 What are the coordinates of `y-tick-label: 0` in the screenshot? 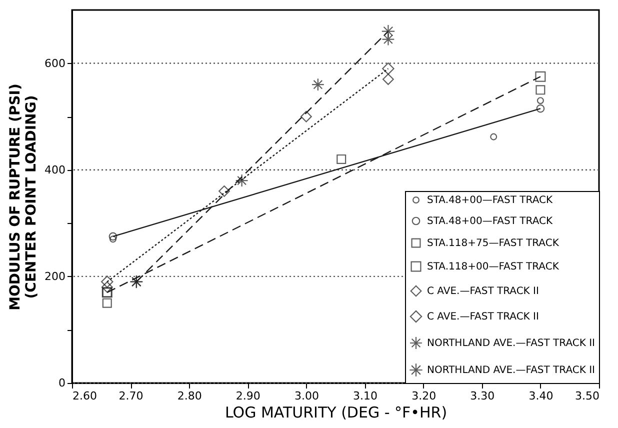 It's located at (62, 383).